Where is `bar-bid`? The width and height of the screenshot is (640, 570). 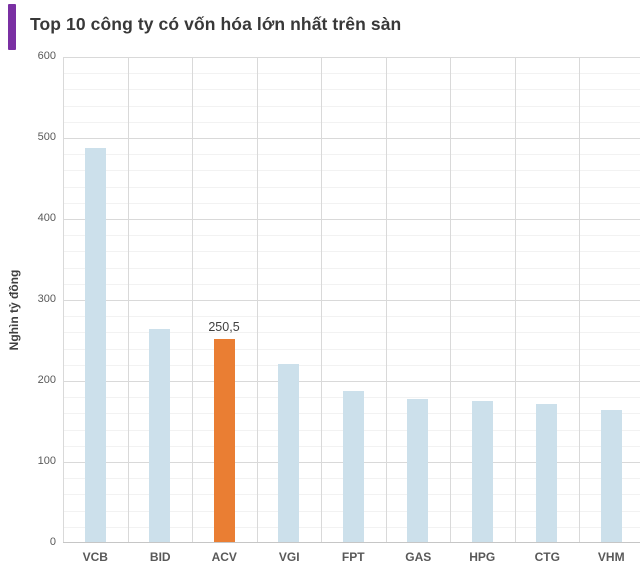 bar-bid is located at coordinates (159, 435).